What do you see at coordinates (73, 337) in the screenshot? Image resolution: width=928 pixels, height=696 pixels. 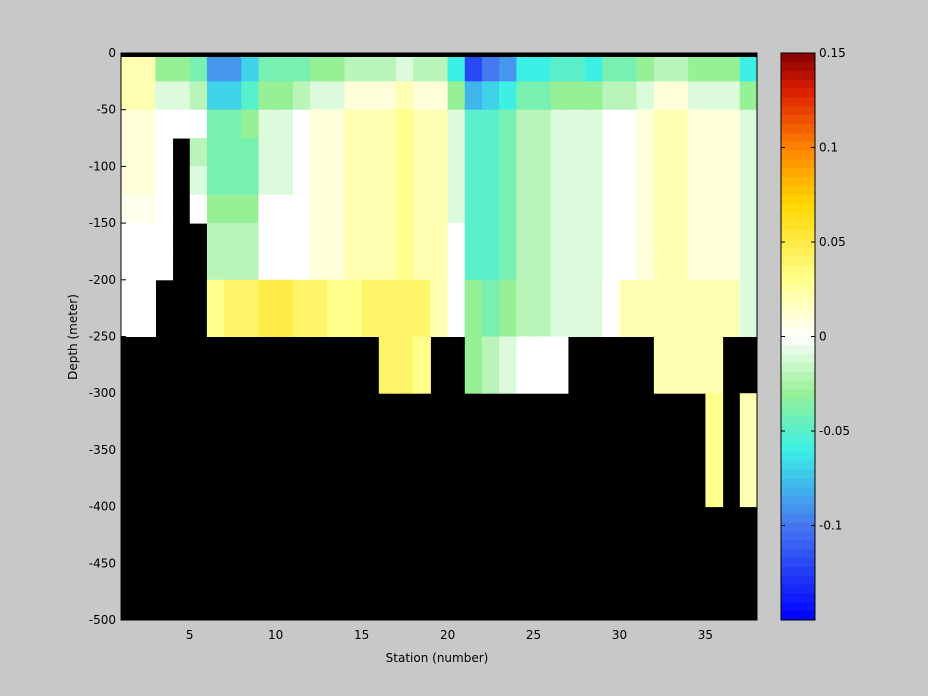 I see `y-axis-label: Depth (meter)` at bounding box center [73, 337].